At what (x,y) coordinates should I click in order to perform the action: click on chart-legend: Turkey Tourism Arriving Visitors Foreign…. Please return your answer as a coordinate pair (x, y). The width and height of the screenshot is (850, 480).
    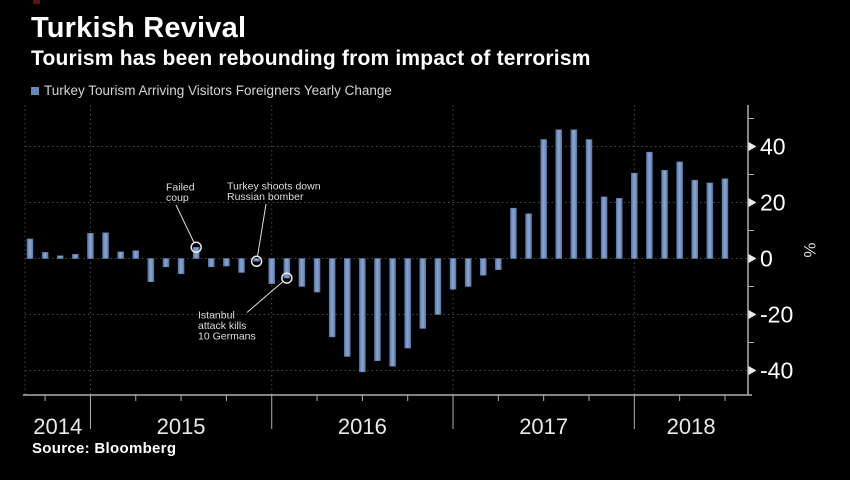
    Looking at the image, I should click on (211, 90).